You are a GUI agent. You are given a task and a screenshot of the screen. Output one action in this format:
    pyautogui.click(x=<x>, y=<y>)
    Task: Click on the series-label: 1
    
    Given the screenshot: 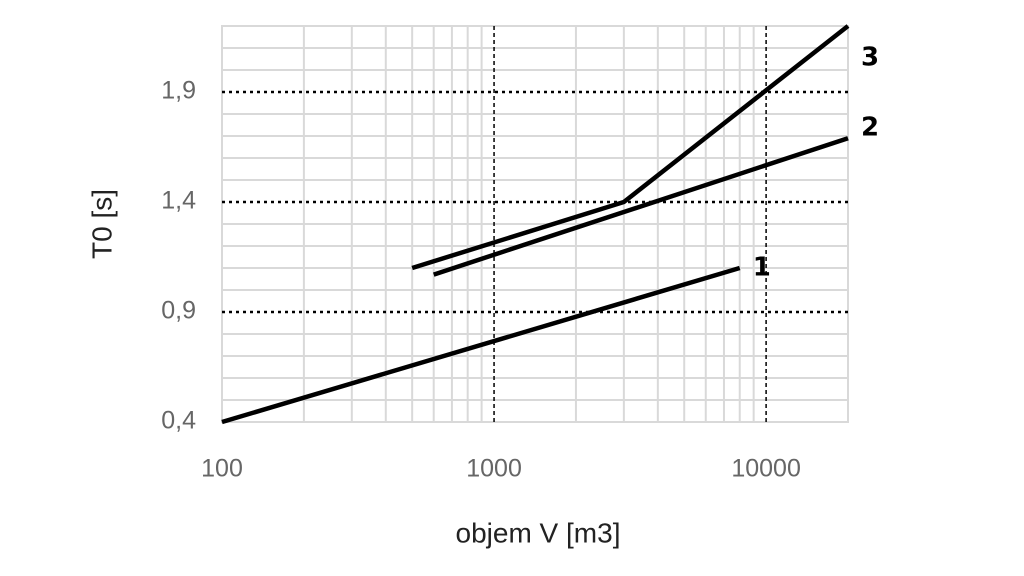 What is the action you would take?
    pyautogui.click(x=762, y=268)
    